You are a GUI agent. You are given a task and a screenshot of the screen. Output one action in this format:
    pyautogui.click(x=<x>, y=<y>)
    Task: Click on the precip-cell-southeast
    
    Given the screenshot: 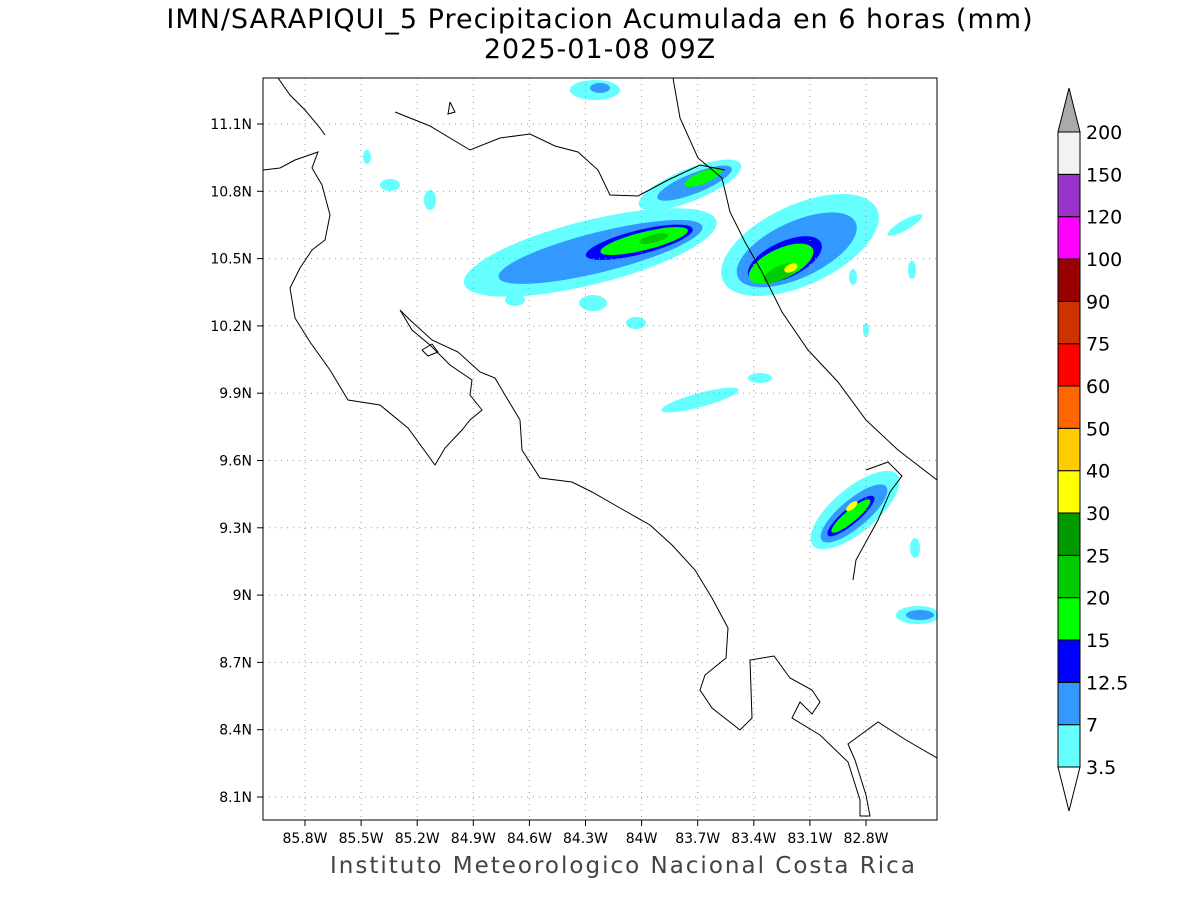 What is the action you would take?
    pyautogui.click(x=855, y=510)
    